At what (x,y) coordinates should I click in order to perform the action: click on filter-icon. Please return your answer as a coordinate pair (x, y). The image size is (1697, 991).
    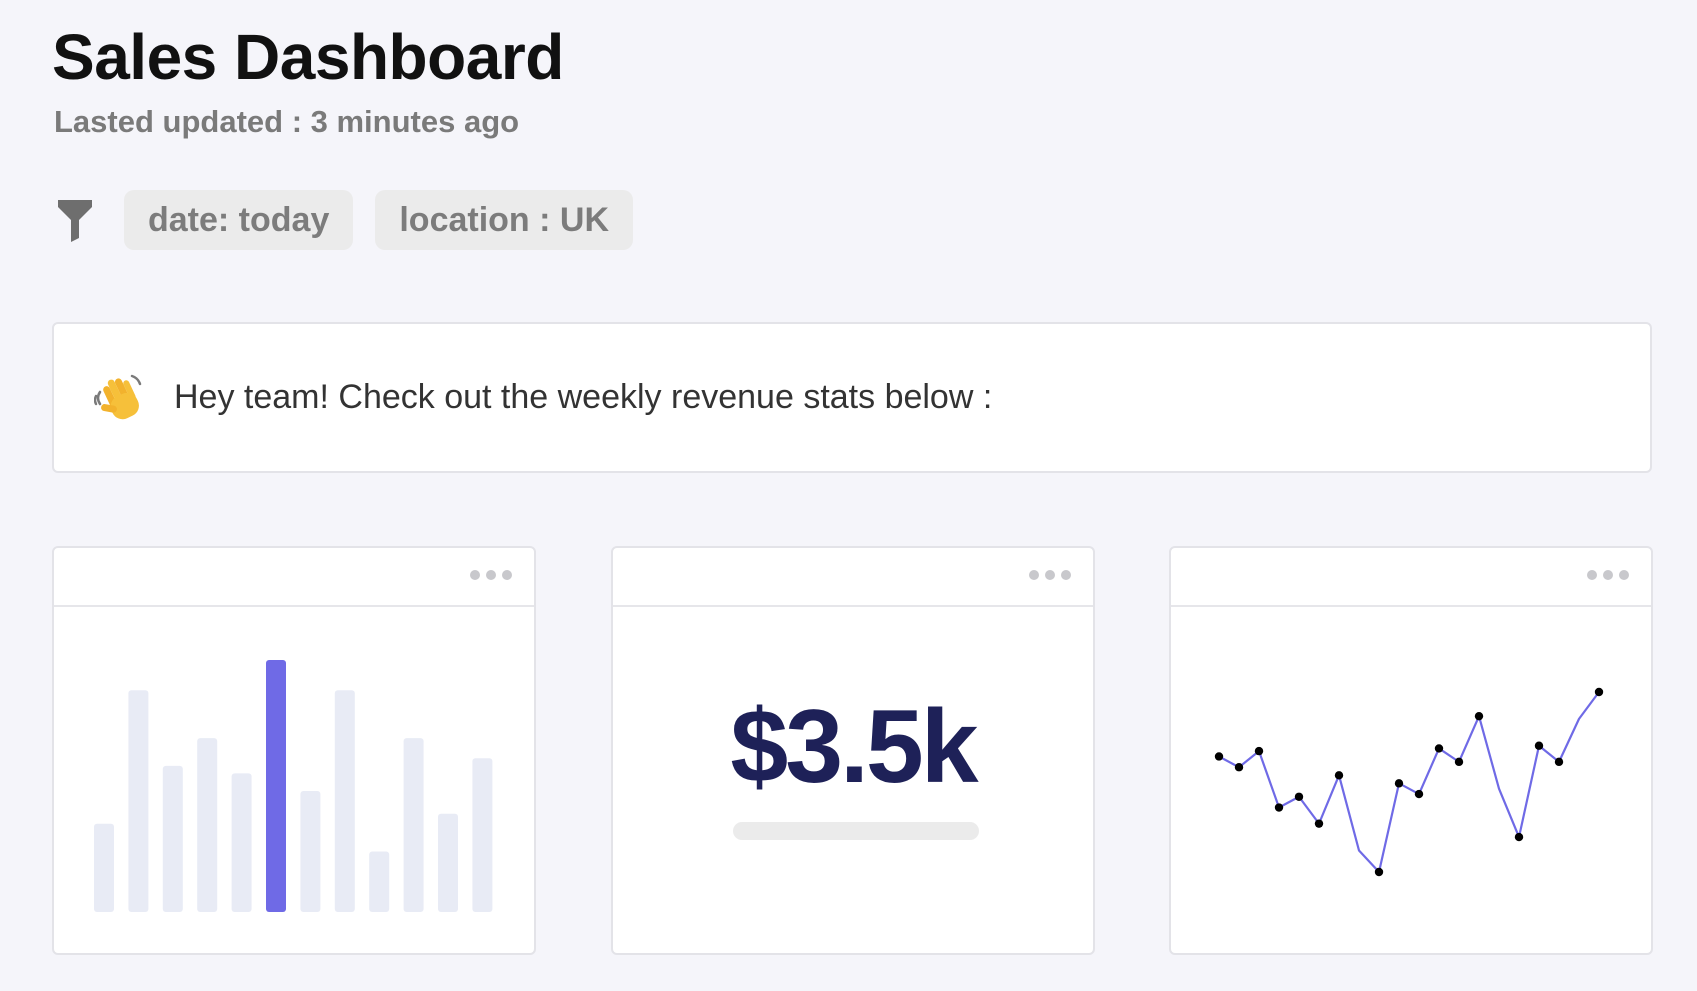
    Looking at the image, I should click on (75, 220).